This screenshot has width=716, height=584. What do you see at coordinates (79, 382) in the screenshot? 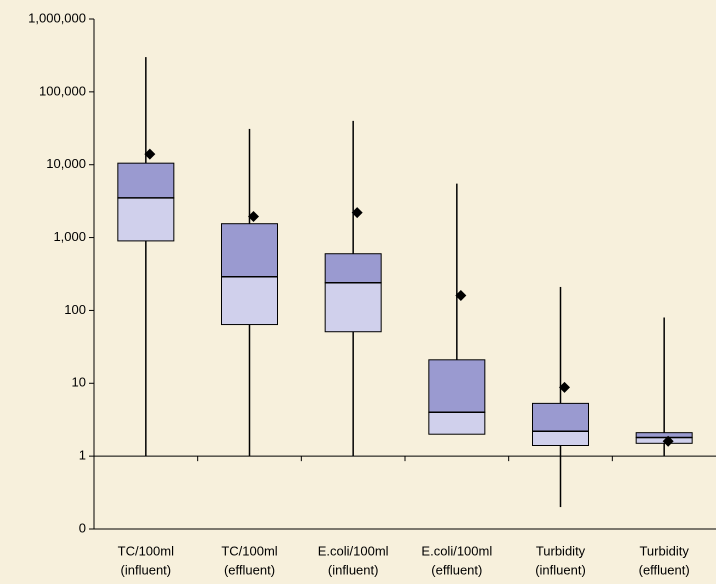
I see `y-tick-label: 10` at bounding box center [79, 382].